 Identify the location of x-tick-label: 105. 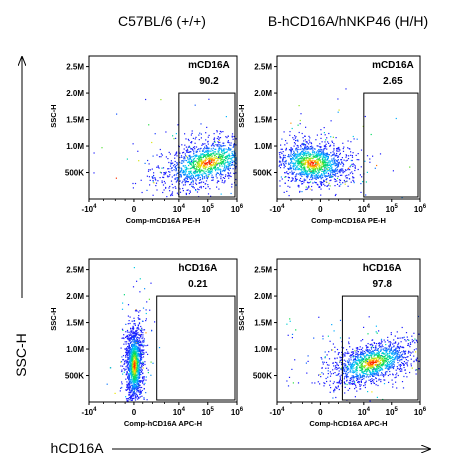
(208, 412).